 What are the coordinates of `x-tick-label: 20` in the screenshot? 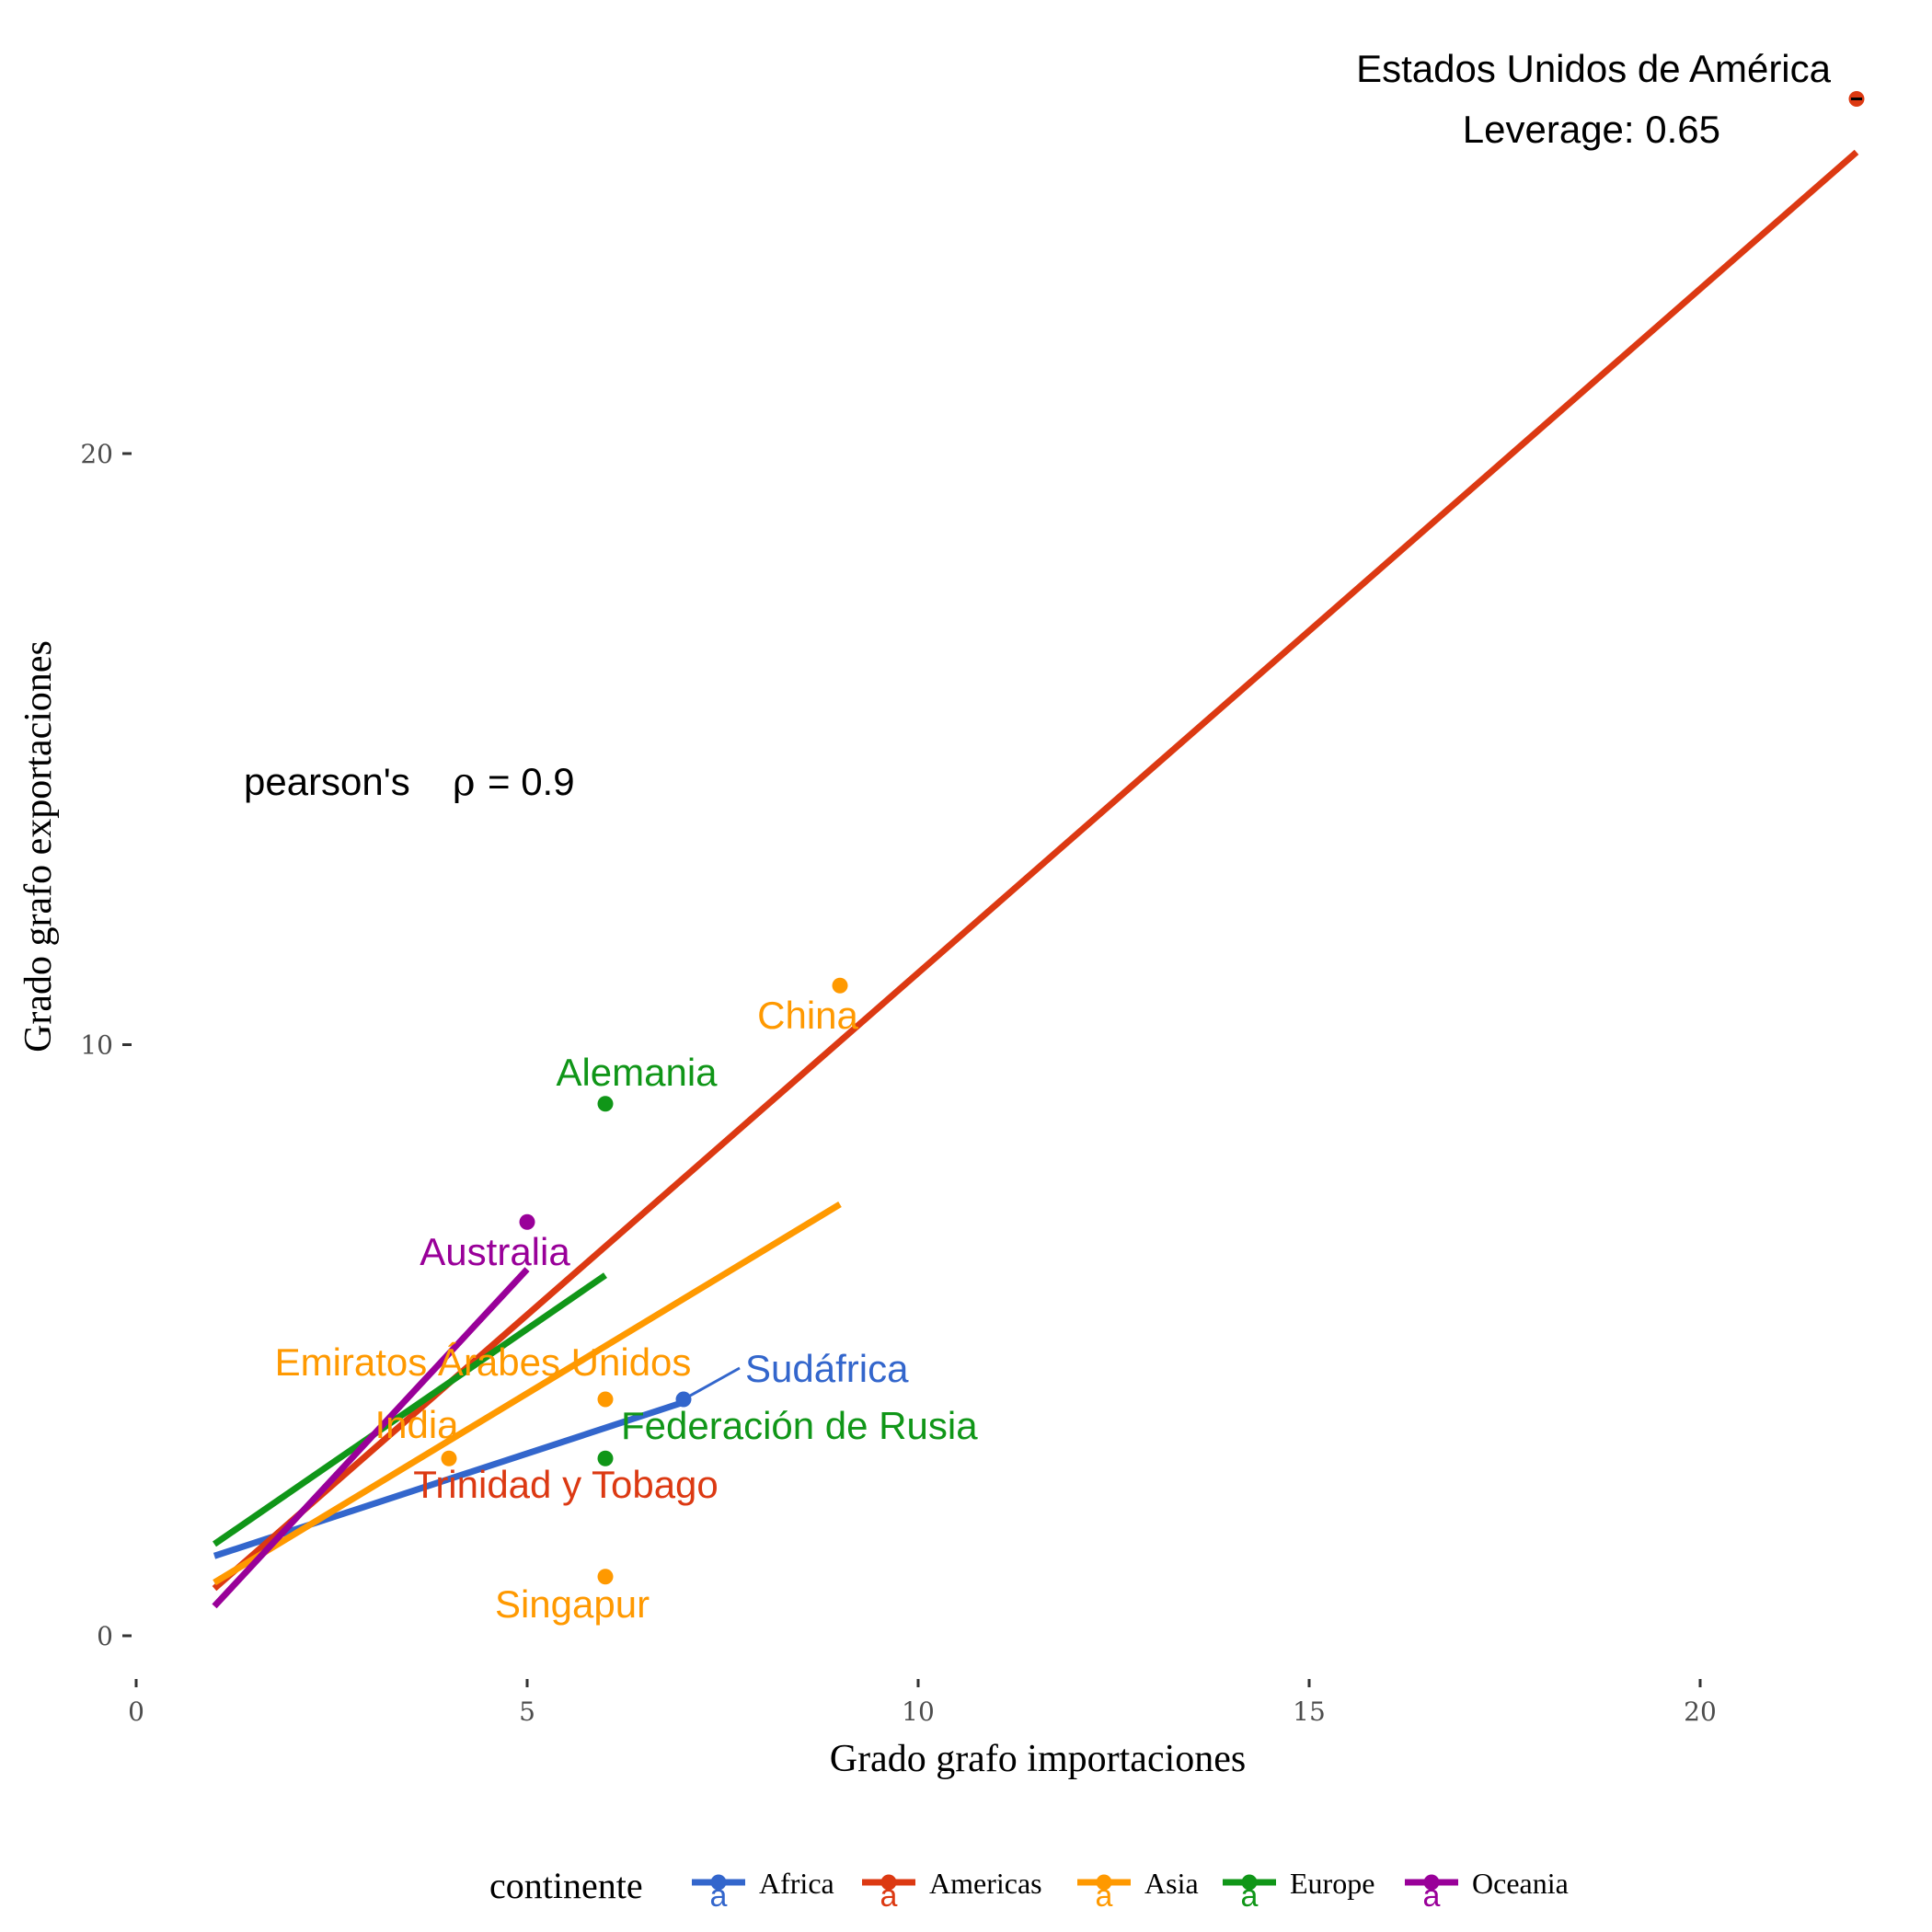 It's located at (1700, 1711).